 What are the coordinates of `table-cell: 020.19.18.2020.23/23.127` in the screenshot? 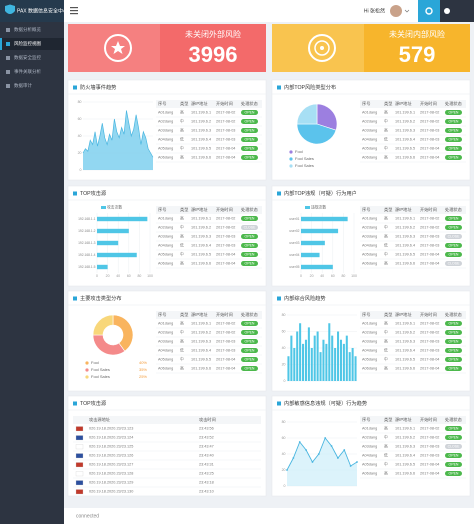 It's located at (111, 465).